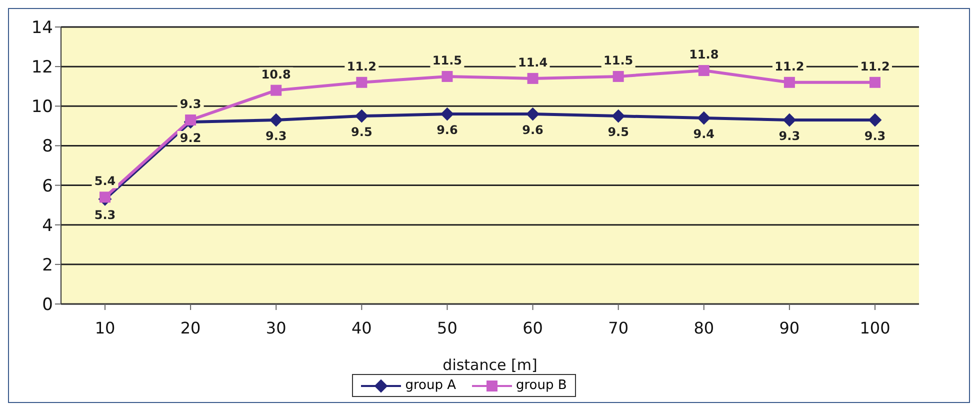  Describe the element at coordinates (532, 328) in the screenshot. I see `x-tick-label: 60` at that location.